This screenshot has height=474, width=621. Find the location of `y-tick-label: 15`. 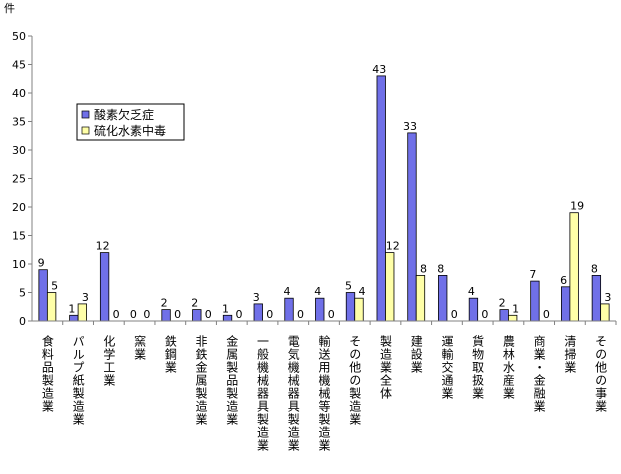

y-tick-label: 15 is located at coordinates (19, 236).